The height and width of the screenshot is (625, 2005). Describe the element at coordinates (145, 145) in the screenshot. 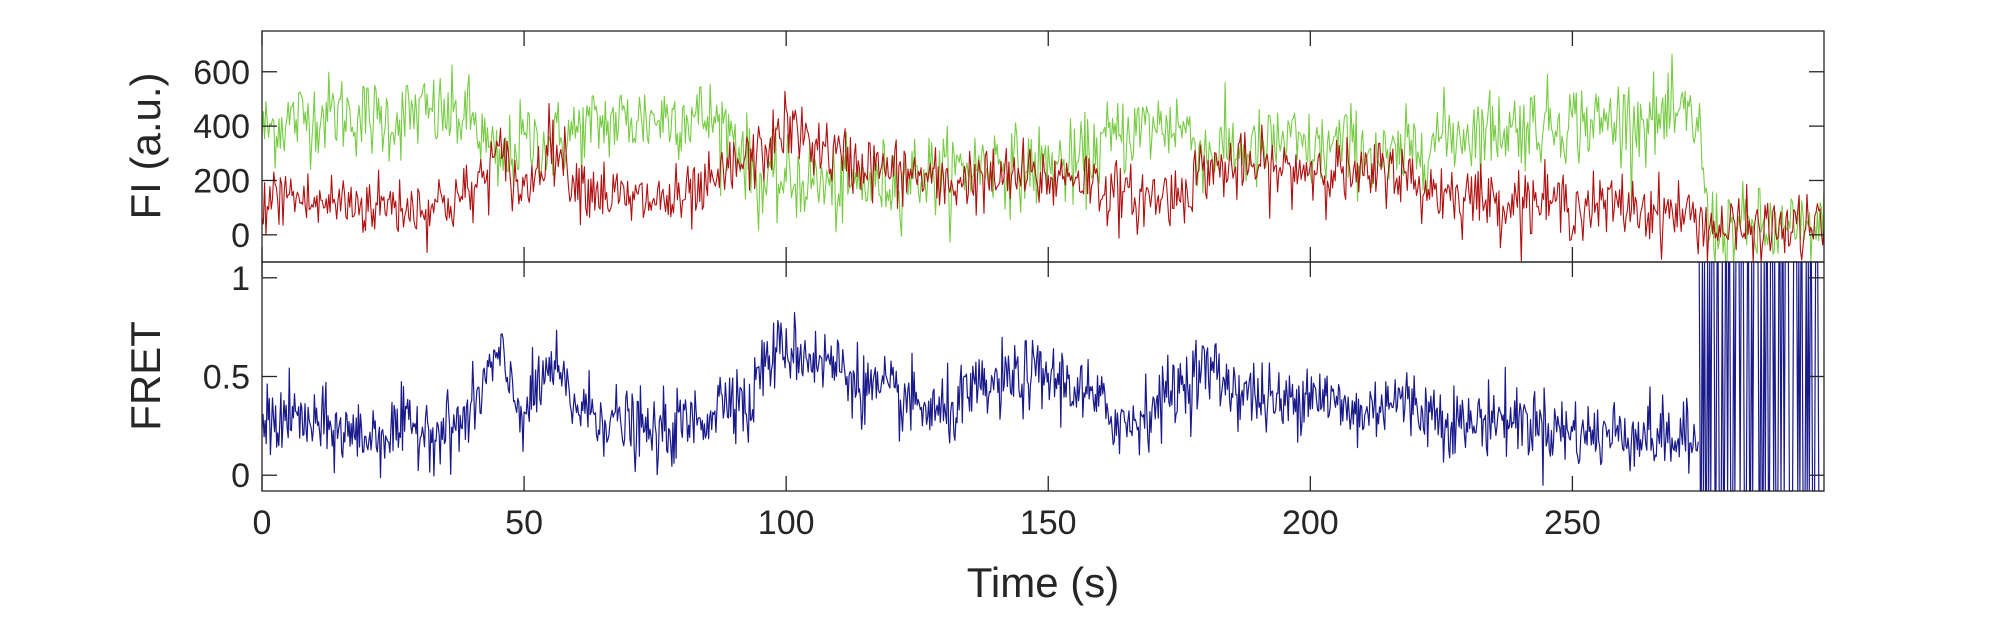

I see `fluorescence-y-axis-label: FI (a.u.)` at that location.